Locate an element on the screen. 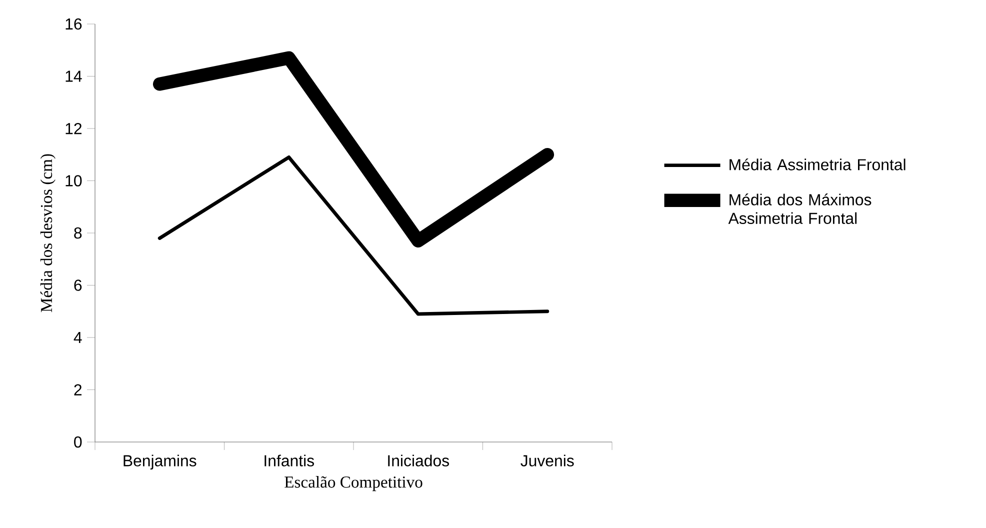  legend-label: Média Assimetria Frontal is located at coordinates (818, 164).